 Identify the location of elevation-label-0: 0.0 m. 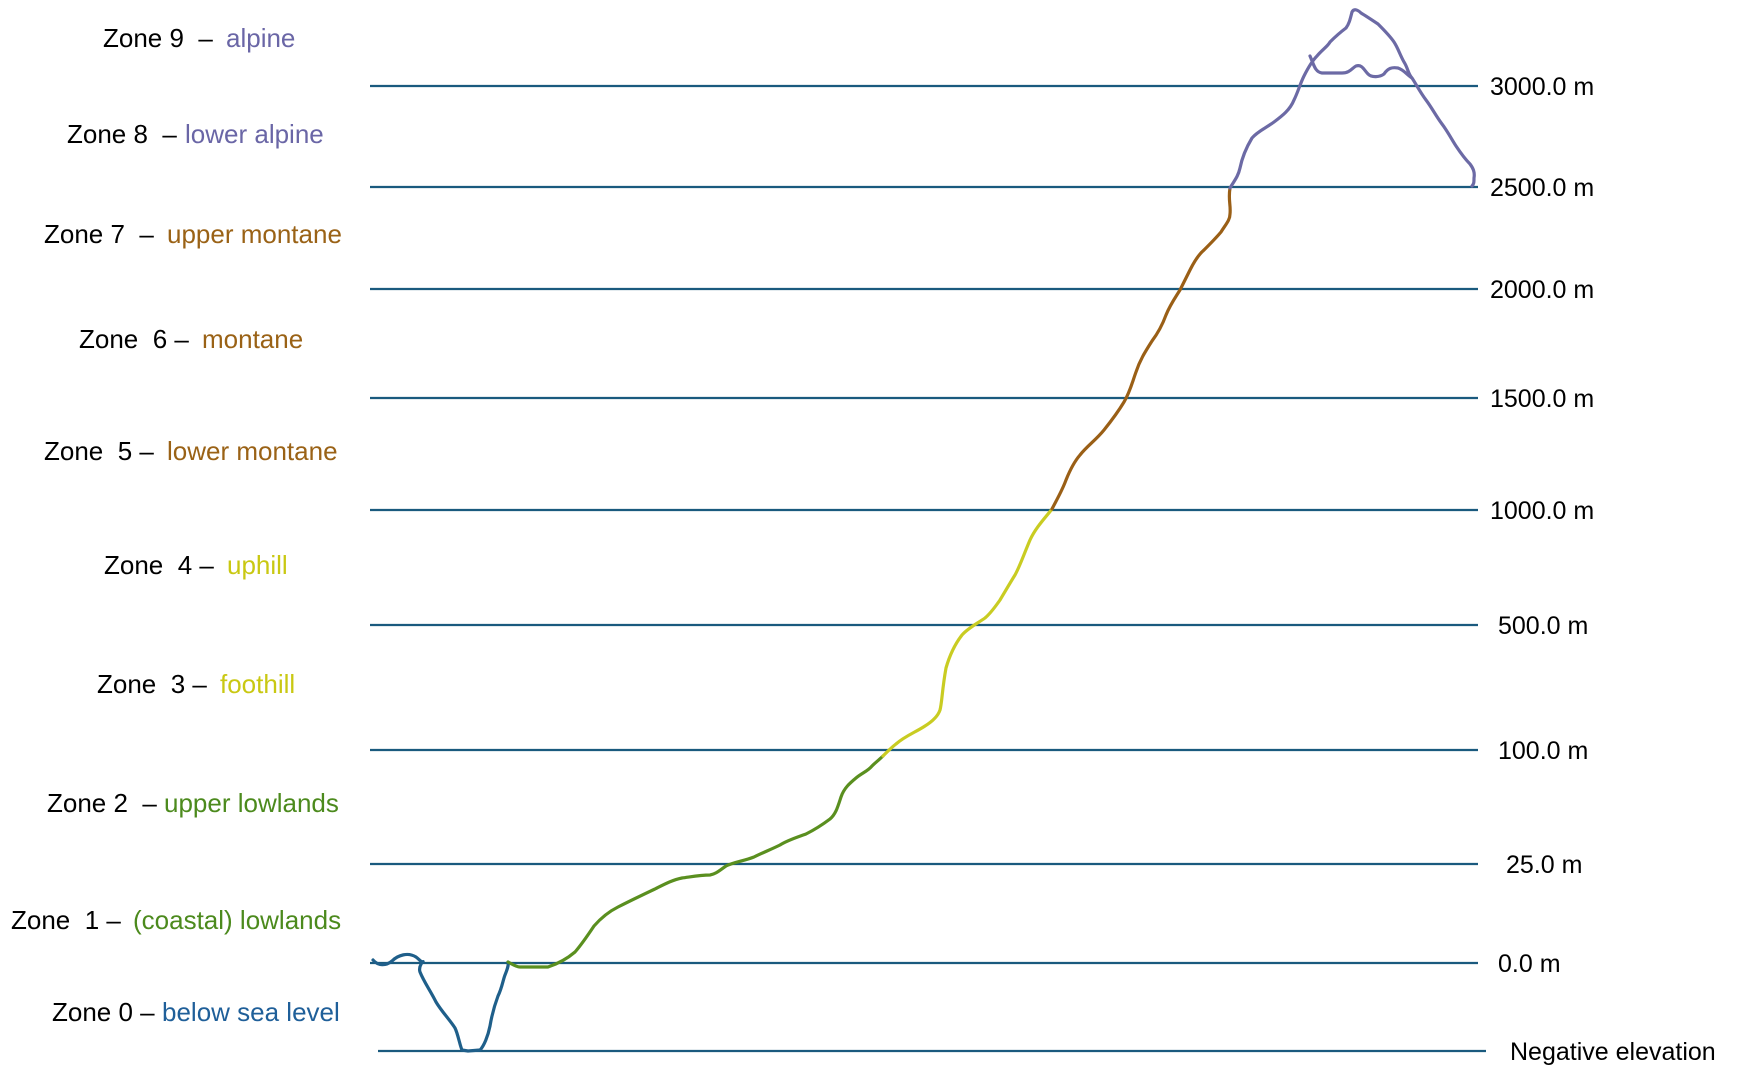
(1529, 964).